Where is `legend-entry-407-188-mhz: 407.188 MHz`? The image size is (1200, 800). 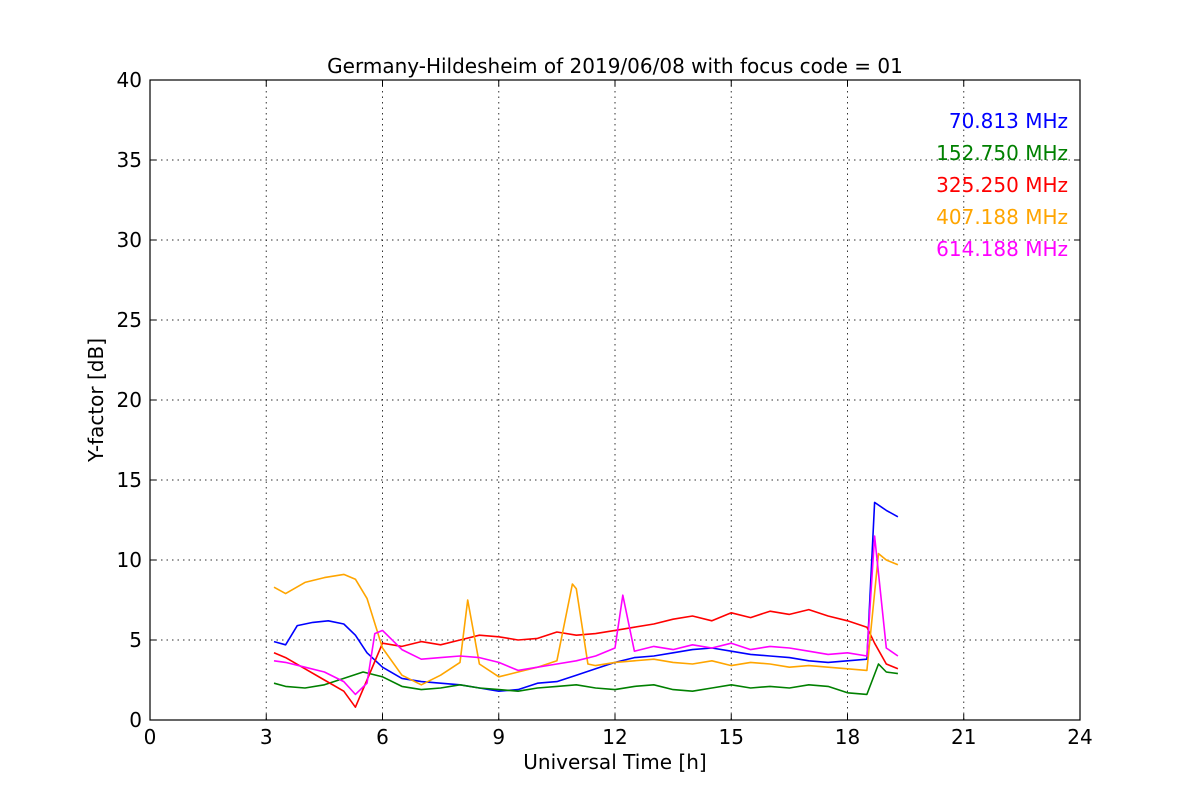 legend-entry-407-188-mhz: 407.188 MHz is located at coordinates (1002, 217).